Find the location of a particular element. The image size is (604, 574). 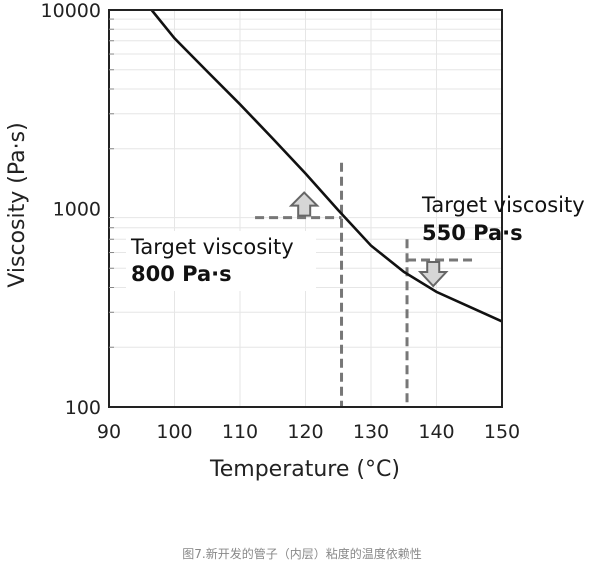

x-tick-labels: 90 100 110 120 130 140 150 is located at coordinates (308, 432).